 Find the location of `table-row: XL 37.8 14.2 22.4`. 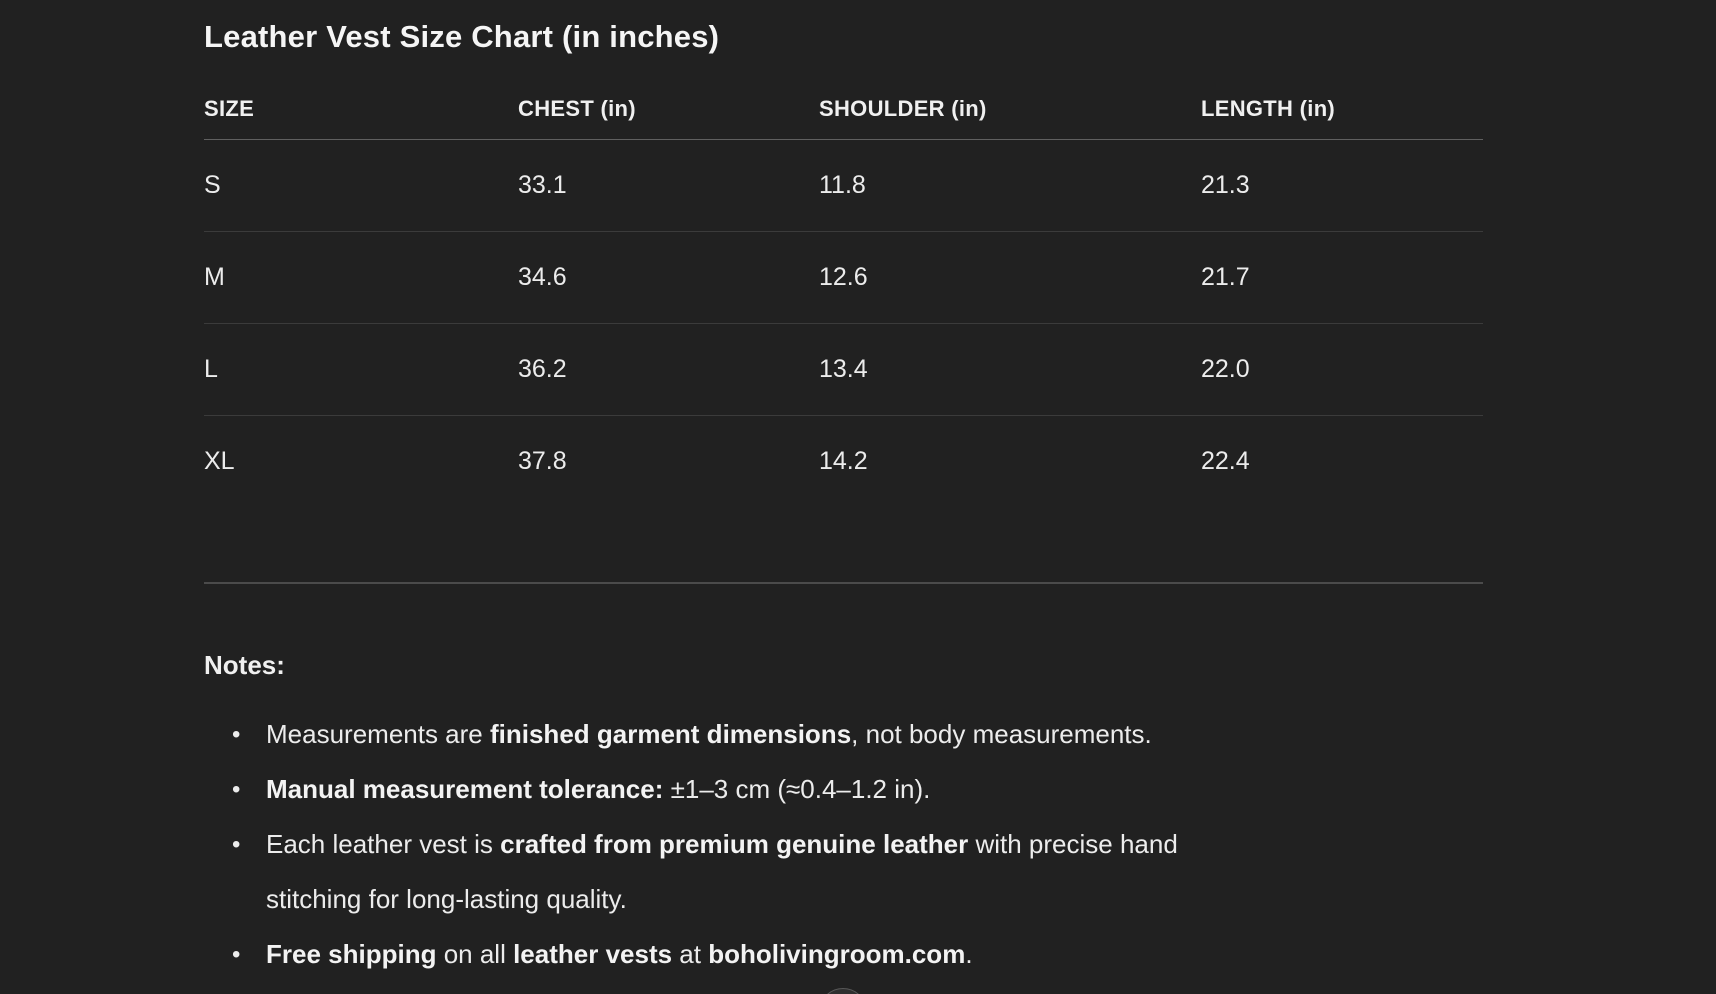

table-row: XL 37.8 14.2 22.4 is located at coordinates (843, 462).